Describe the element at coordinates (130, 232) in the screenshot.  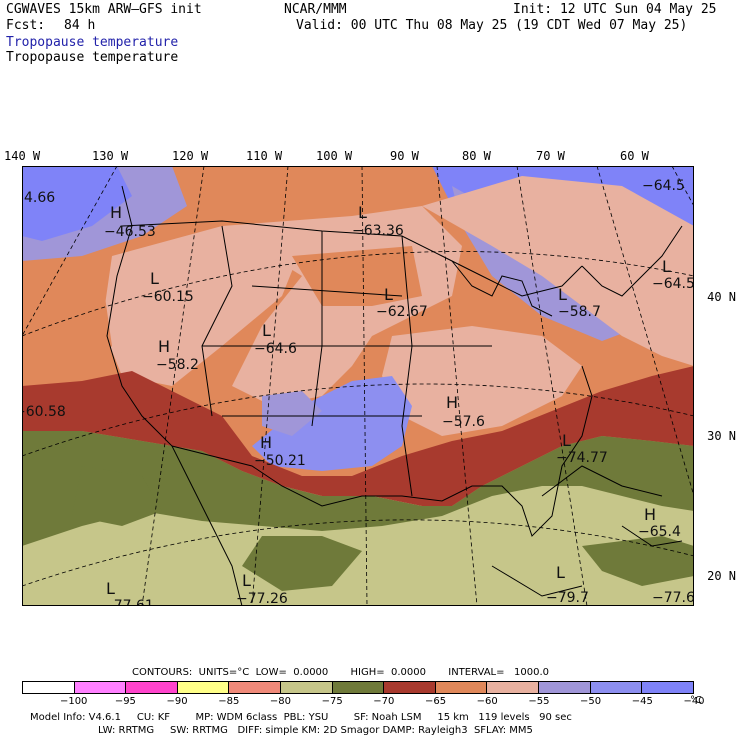
I see `extremum-value: −46.53` at that location.